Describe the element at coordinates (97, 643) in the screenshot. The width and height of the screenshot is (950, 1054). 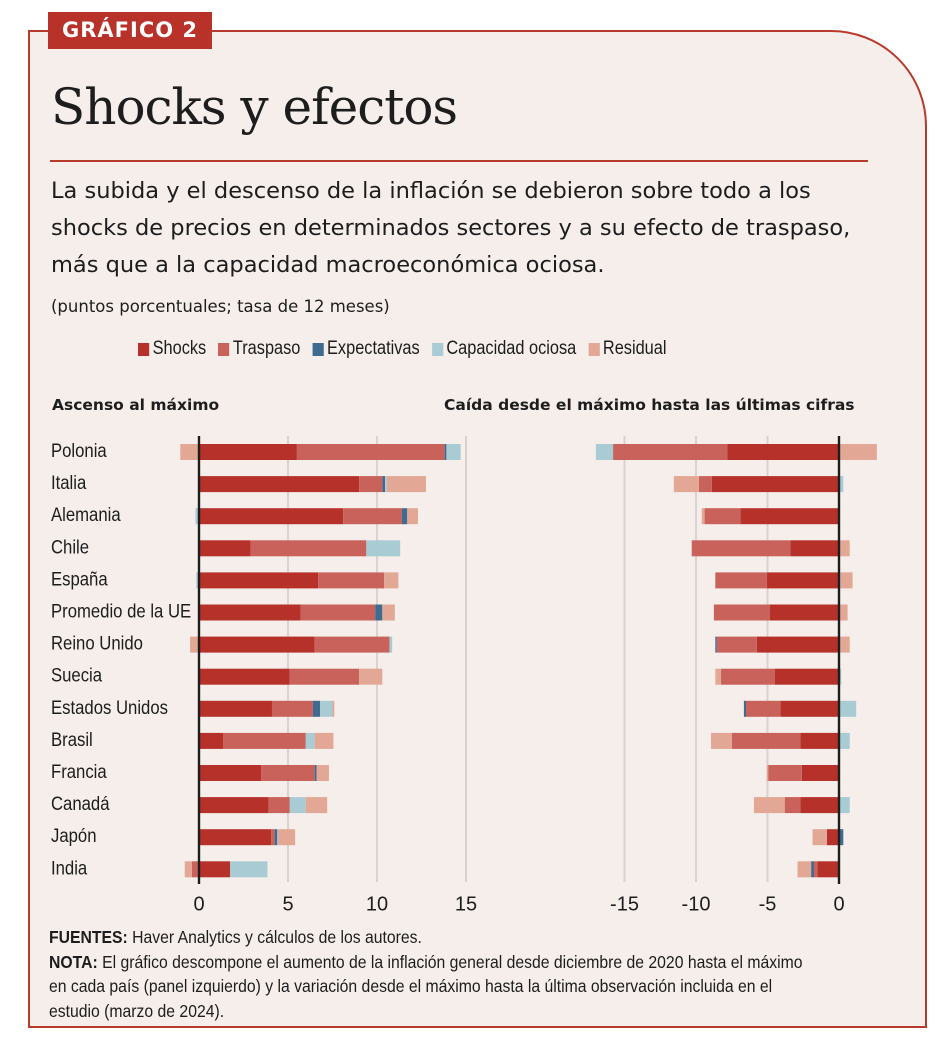
I see `category-label: Reino Unido` at that location.